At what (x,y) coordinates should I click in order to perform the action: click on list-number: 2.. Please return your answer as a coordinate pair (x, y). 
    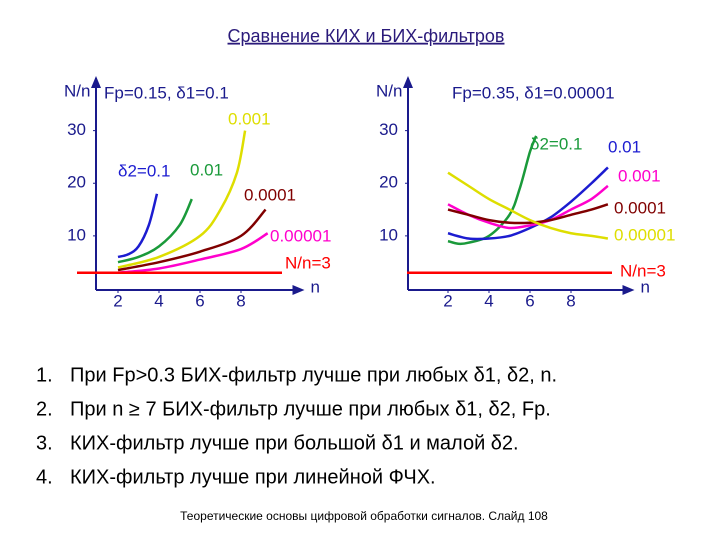
    Looking at the image, I should click on (44, 409).